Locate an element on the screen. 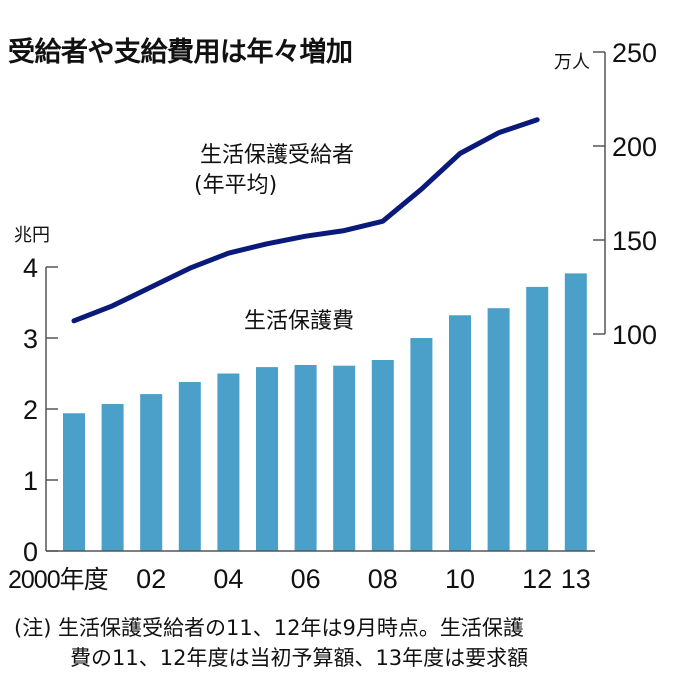  bar-2003 is located at coordinates (189, 466).